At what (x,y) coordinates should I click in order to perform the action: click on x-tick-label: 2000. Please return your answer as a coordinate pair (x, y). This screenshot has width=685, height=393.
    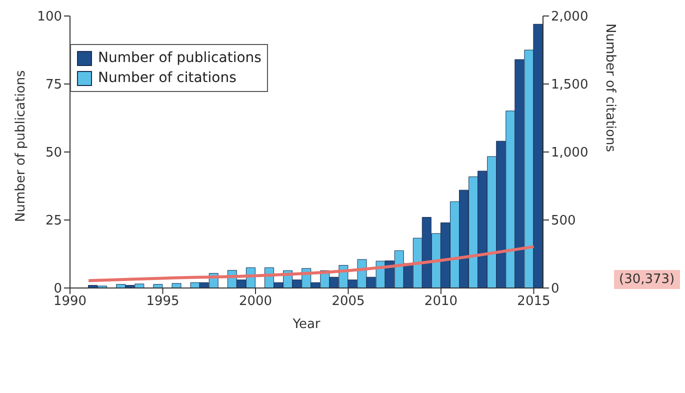
    Looking at the image, I should click on (255, 302).